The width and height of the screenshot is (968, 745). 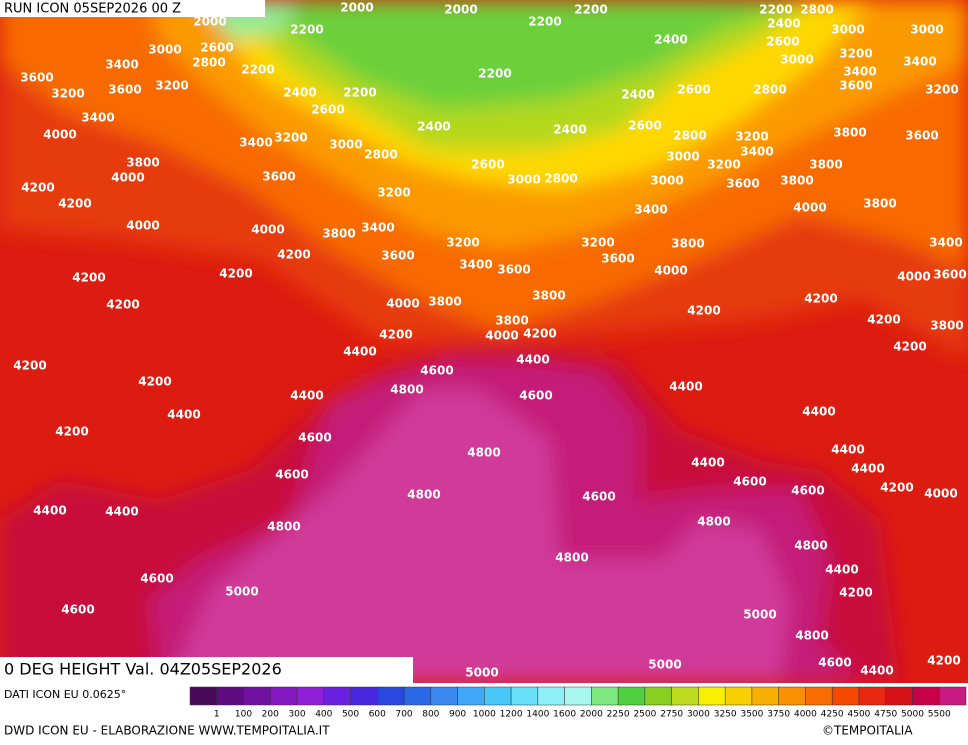 I want to click on legend-label: 5000, so click(x=912, y=715).